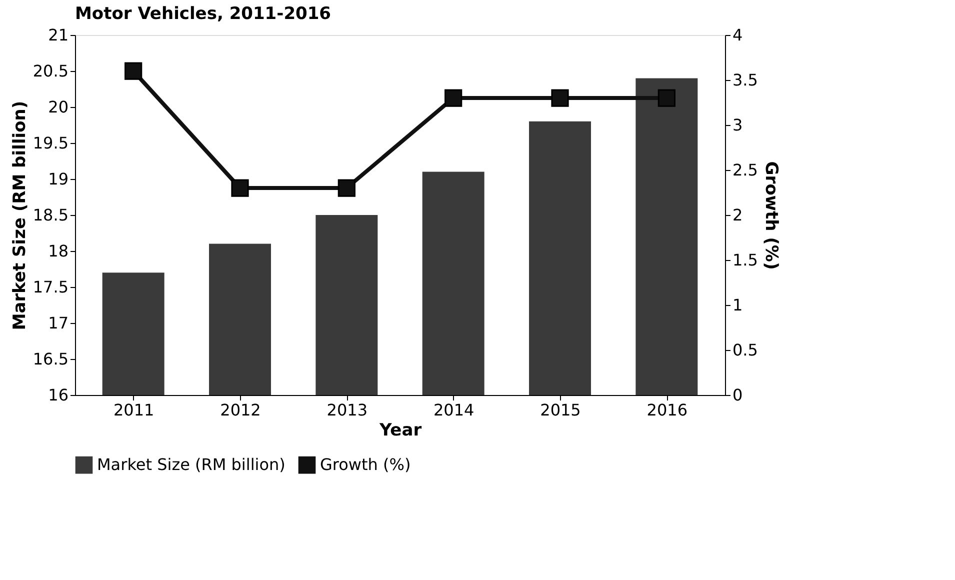  What do you see at coordinates (58, 323) in the screenshot?
I see `y-tick-label: 17` at bounding box center [58, 323].